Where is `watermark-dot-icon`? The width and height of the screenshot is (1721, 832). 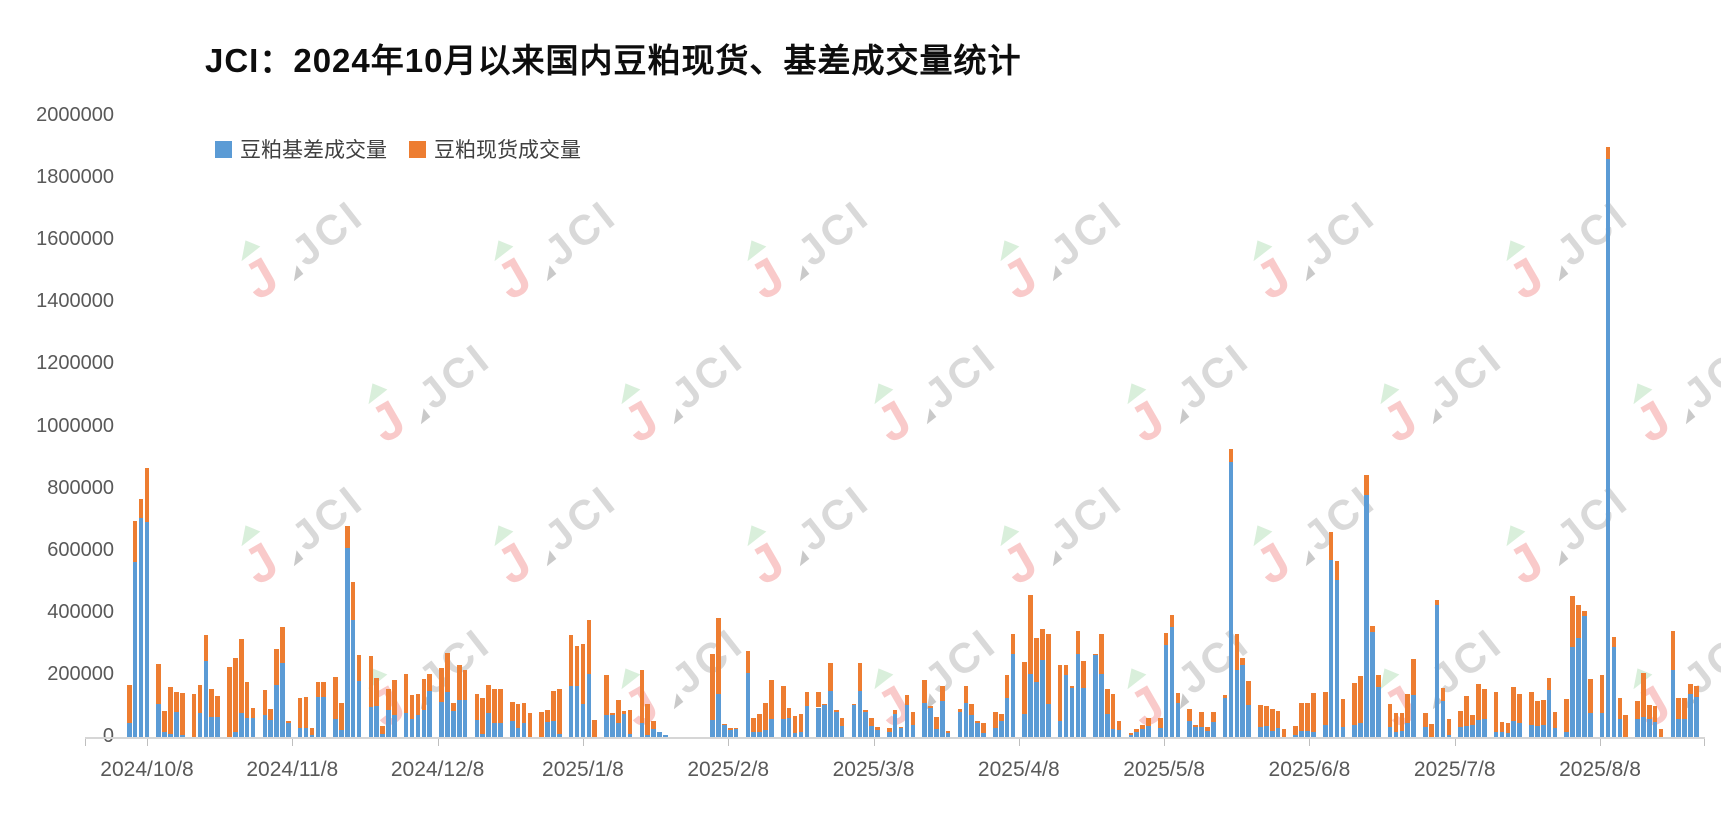 watermark-dot-icon is located at coordinates (1307, 273).